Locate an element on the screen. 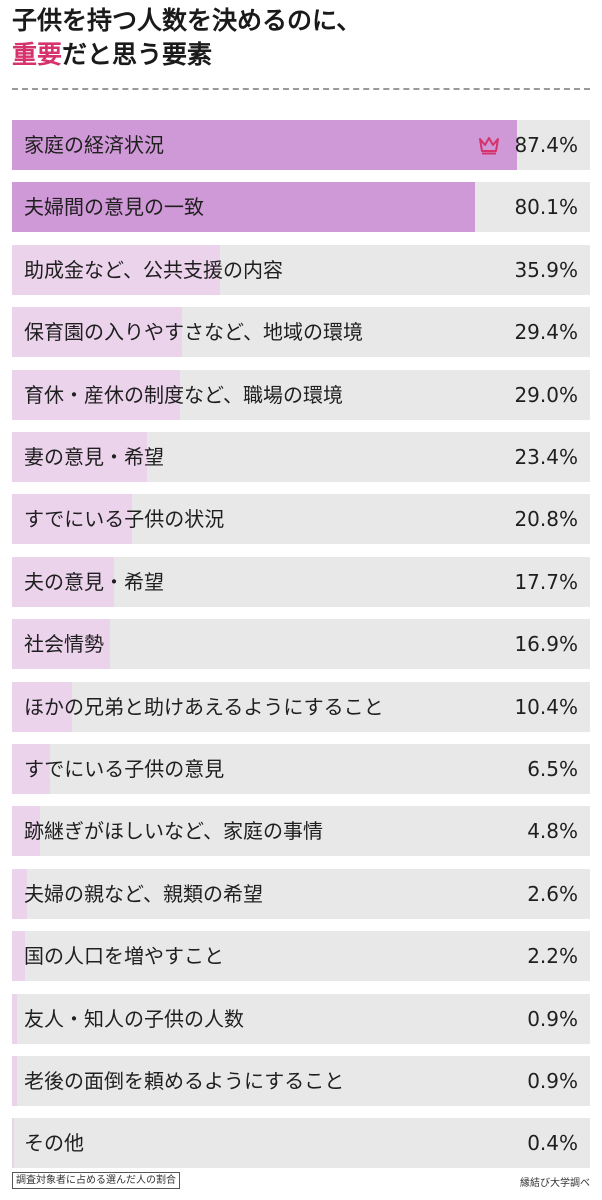 The height and width of the screenshot is (1200, 602). bar-row: 老後の面倒を頼めるようにすること 0.9% is located at coordinates (301, 1081).